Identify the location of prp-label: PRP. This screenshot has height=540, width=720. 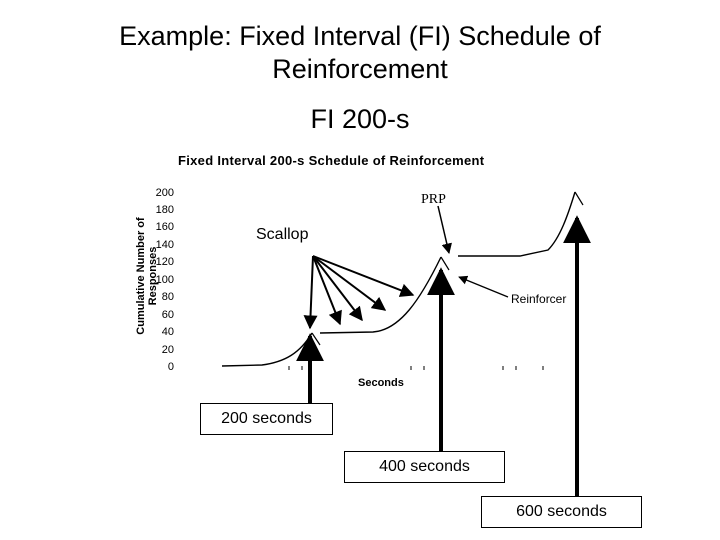
(433, 199).